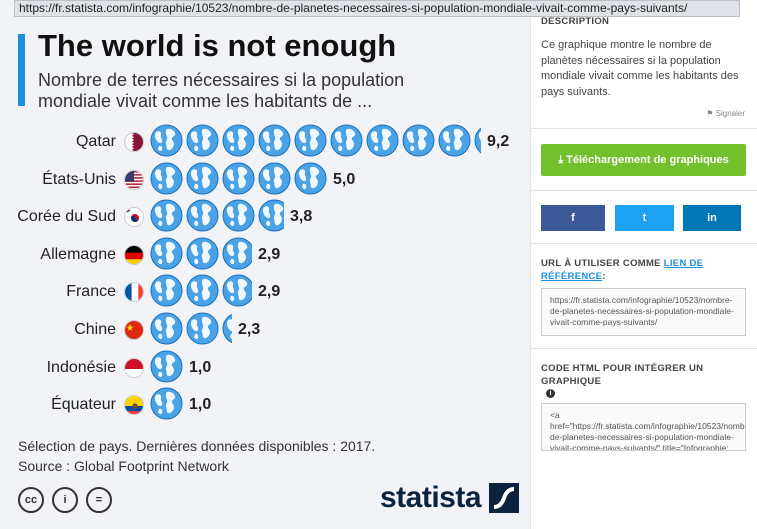 The image size is (757, 529). What do you see at coordinates (647, 160) in the screenshot?
I see `download-label: Téléchargement de graphiques` at bounding box center [647, 160].